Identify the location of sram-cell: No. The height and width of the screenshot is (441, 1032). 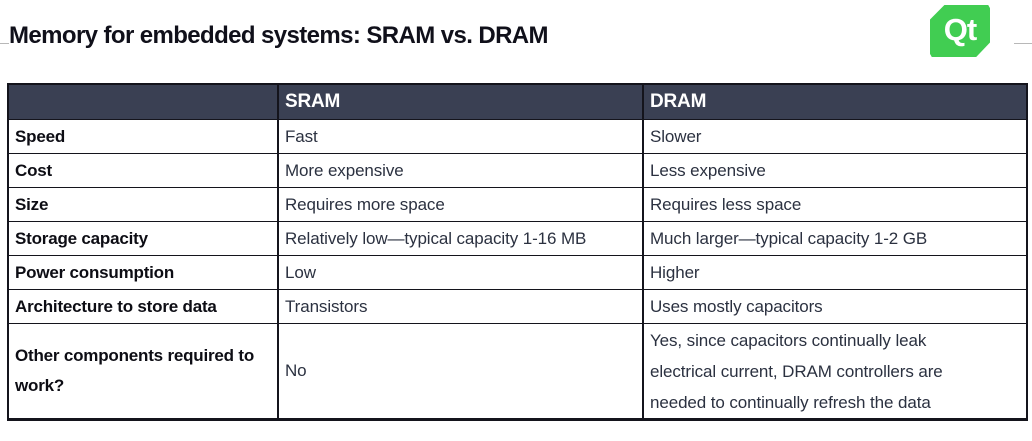
(460, 371).